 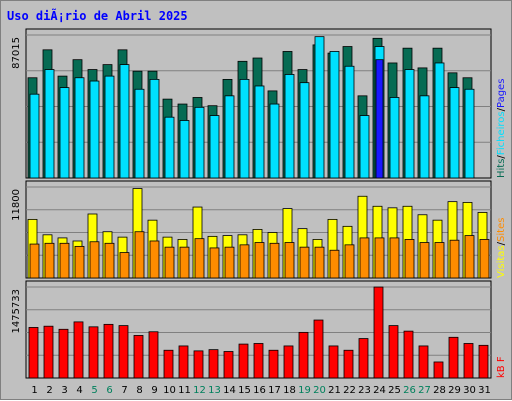 I want to click on x-tick-label-day-2: 2, so click(x=49, y=390).